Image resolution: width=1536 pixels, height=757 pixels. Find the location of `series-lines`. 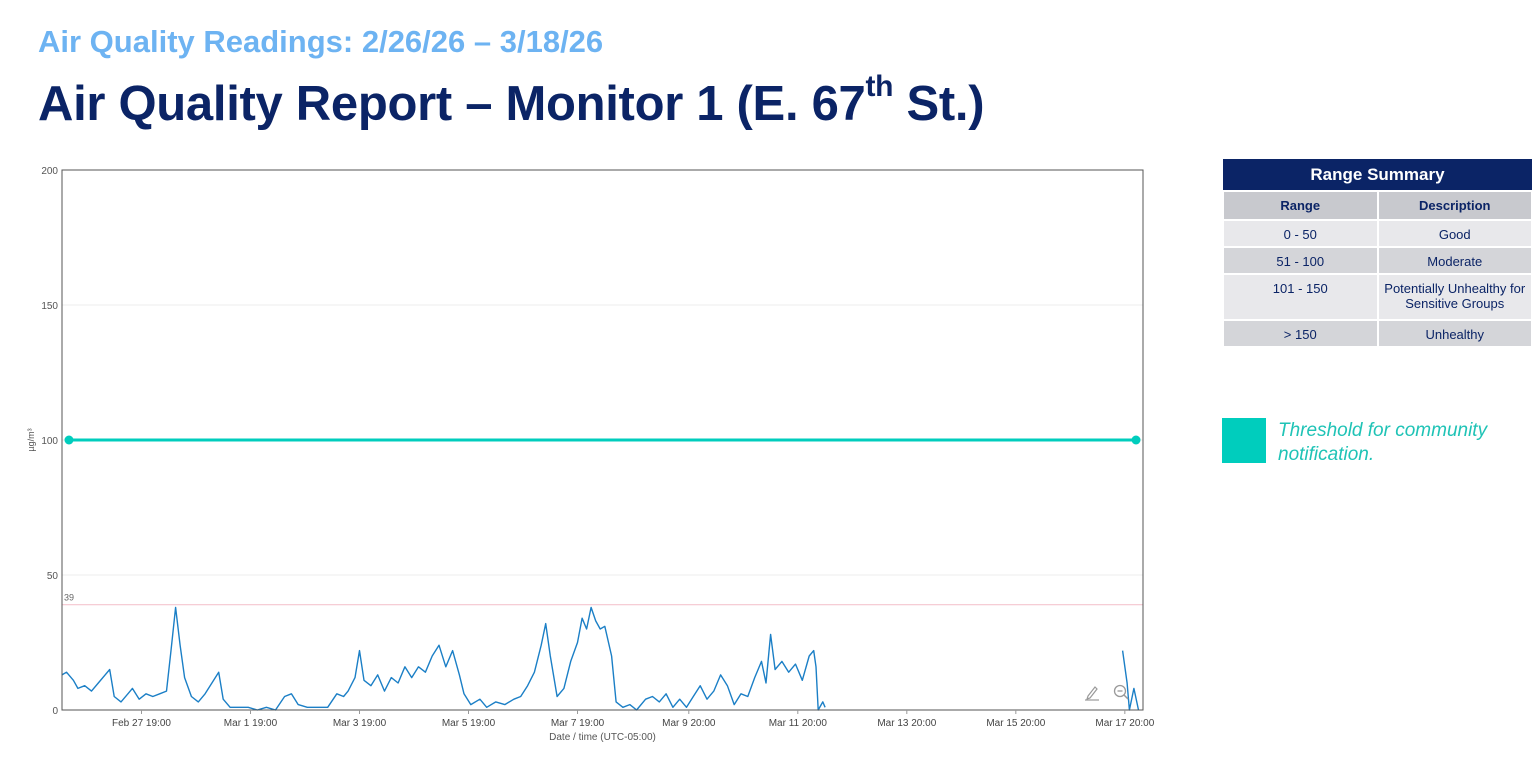

series-lines is located at coordinates (600, 658).